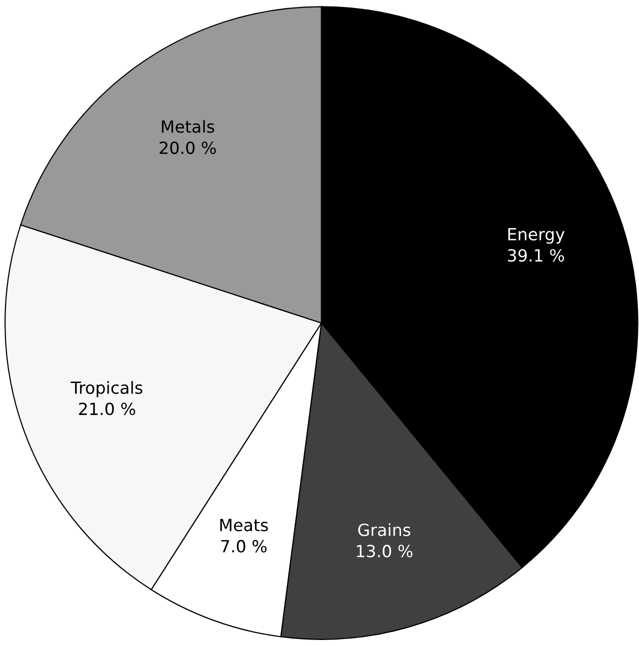 This screenshot has width=639, height=646. What do you see at coordinates (188, 147) in the screenshot?
I see `data-label: 20.0 %` at bounding box center [188, 147].